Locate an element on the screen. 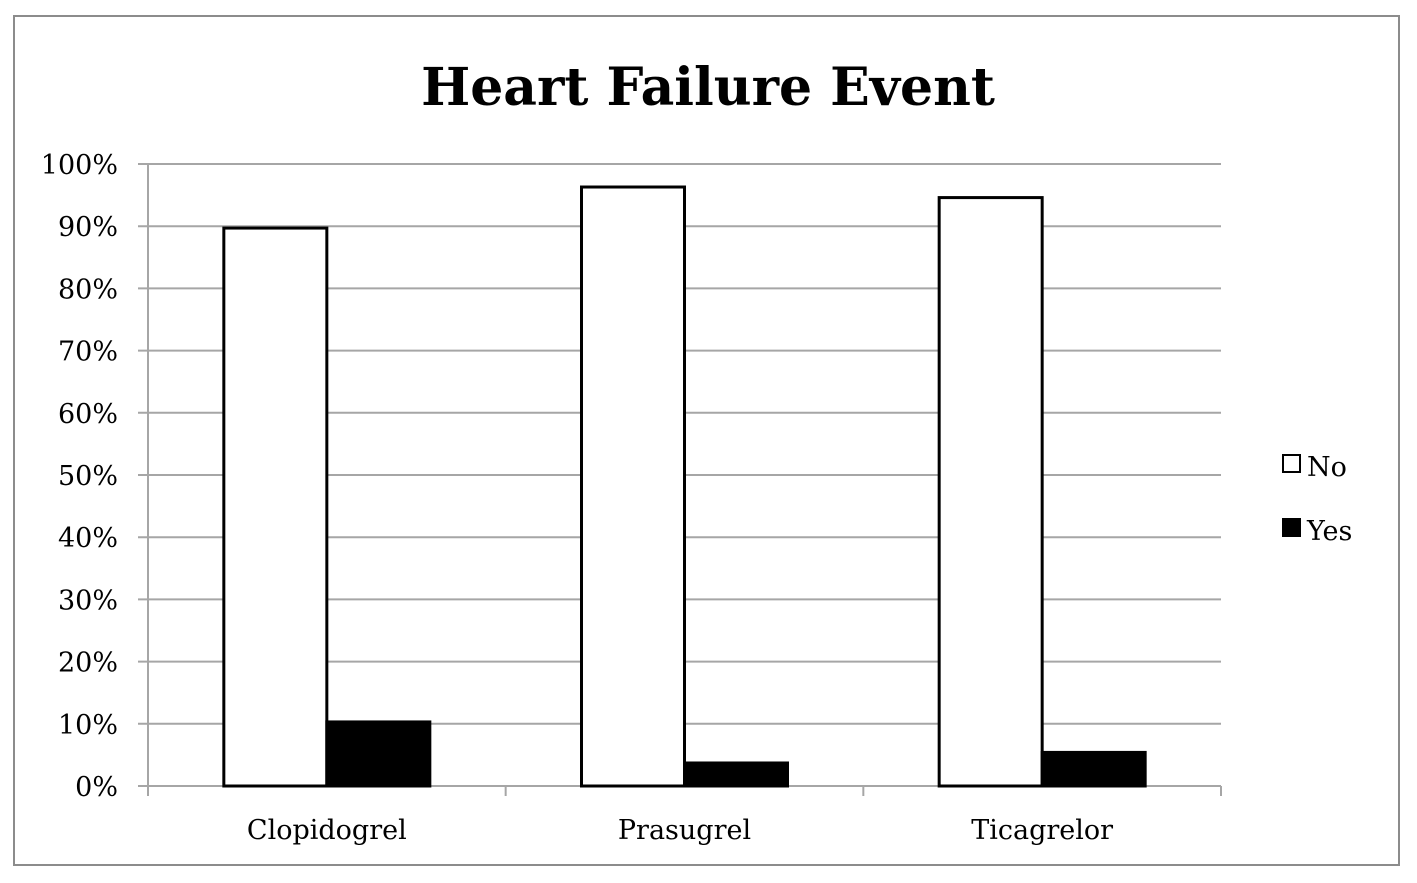  y-tick-label: 0% is located at coordinates (96, 787).